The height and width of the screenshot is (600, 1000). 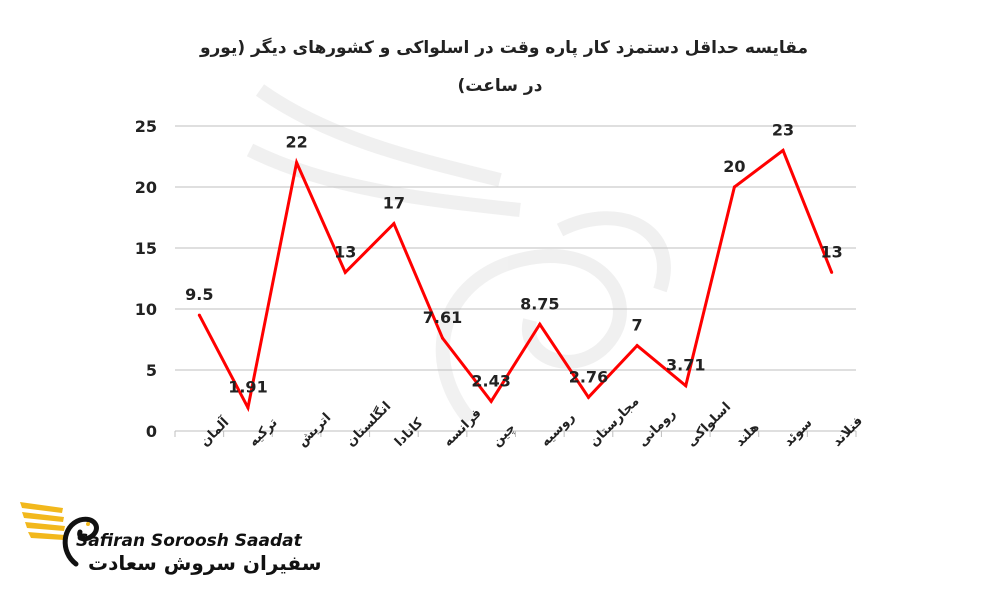 What do you see at coordinates (59, 534) in the screenshot?
I see `swan-wing-logo-icon` at bounding box center [59, 534].